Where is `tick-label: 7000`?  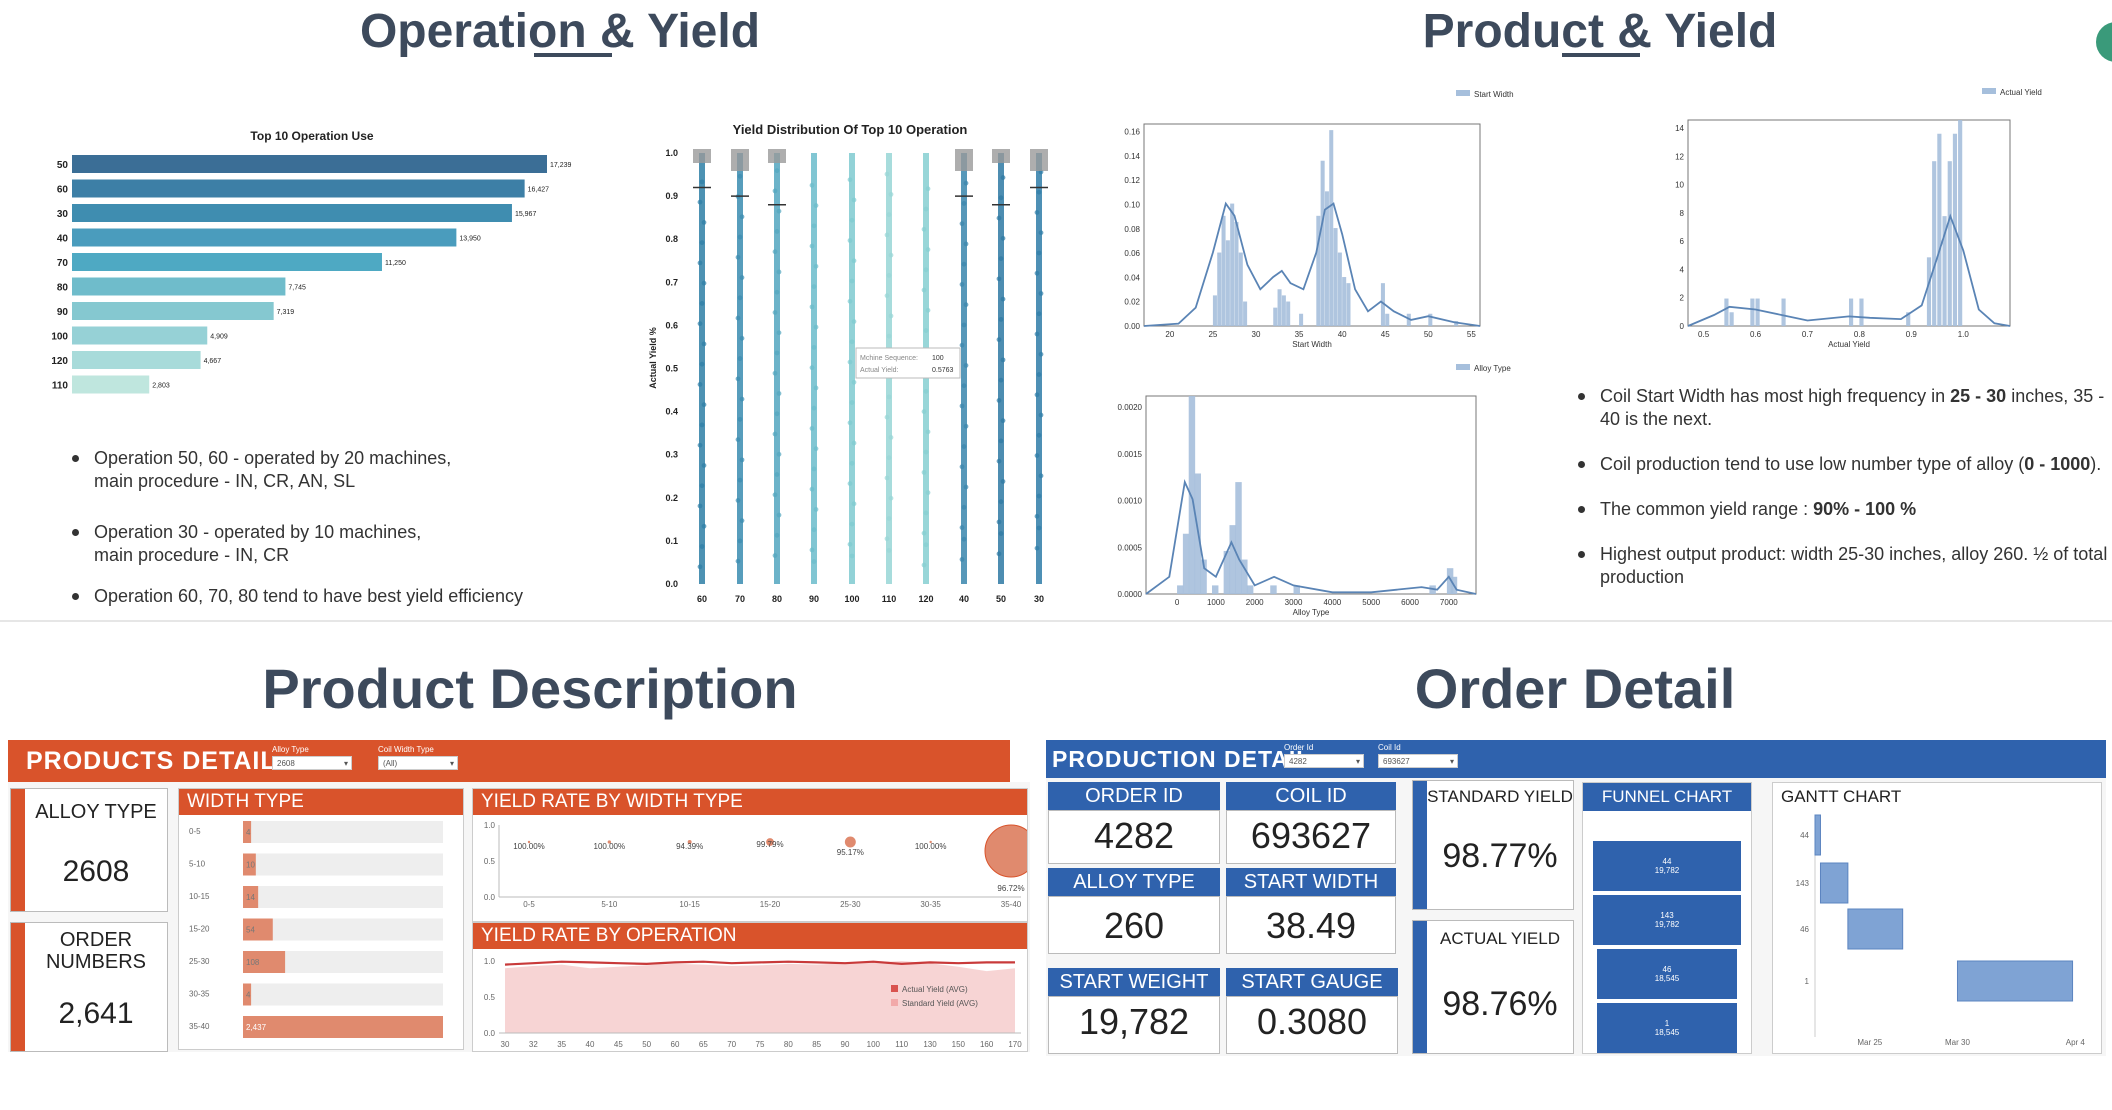 tick-label: 7000 is located at coordinates (1449, 602).